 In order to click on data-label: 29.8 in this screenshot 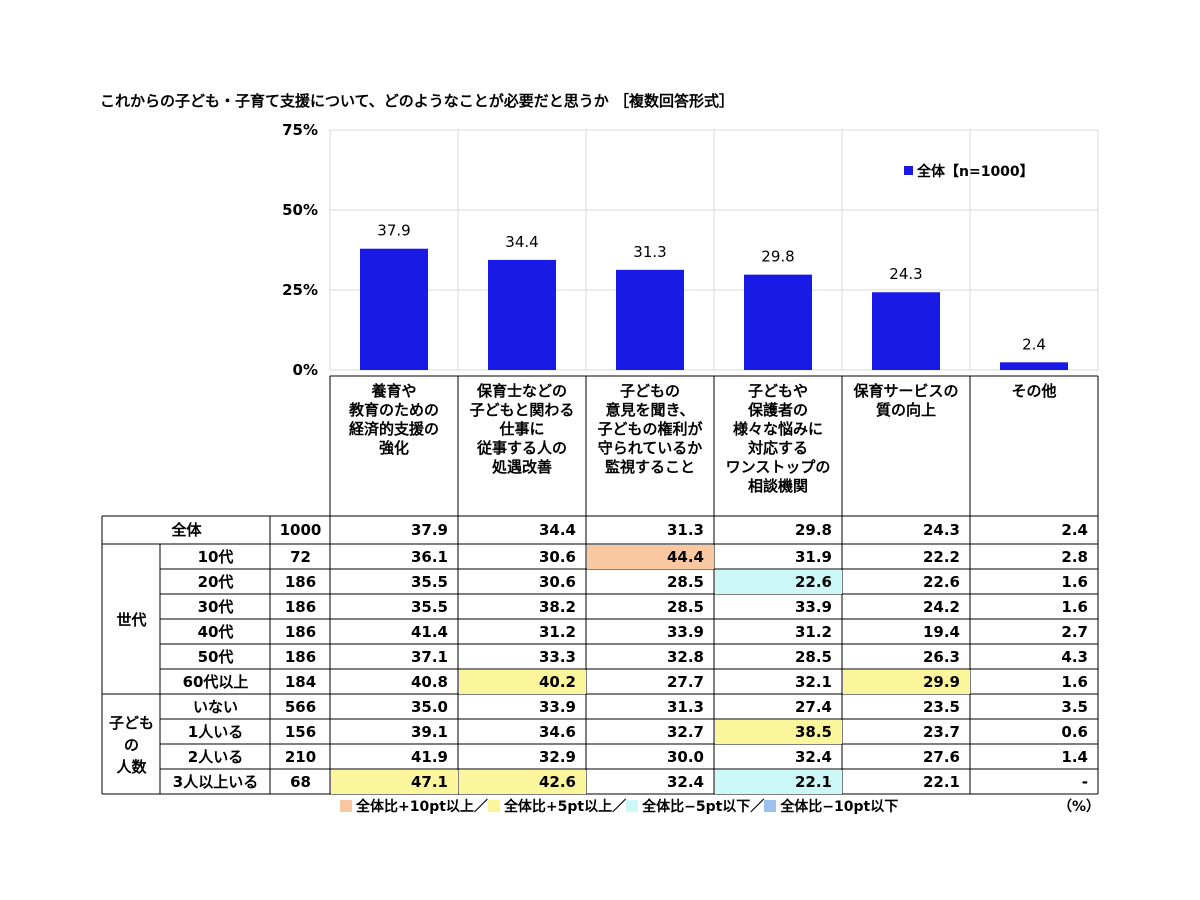, I will do `click(777, 257)`.